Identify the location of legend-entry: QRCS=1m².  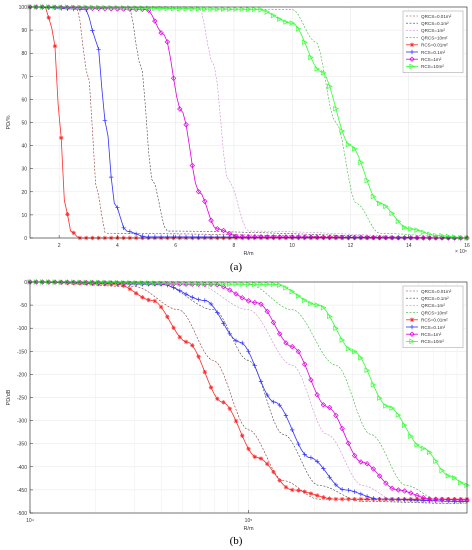
(433, 30).